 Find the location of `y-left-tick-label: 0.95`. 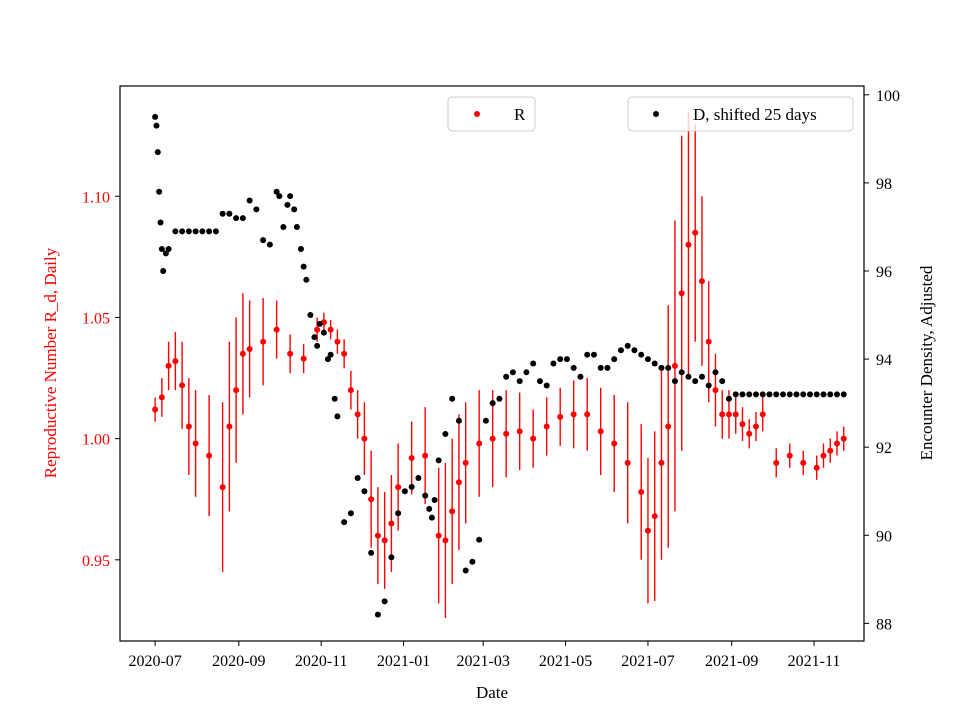

y-left-tick-label: 0.95 is located at coordinates (96, 561).